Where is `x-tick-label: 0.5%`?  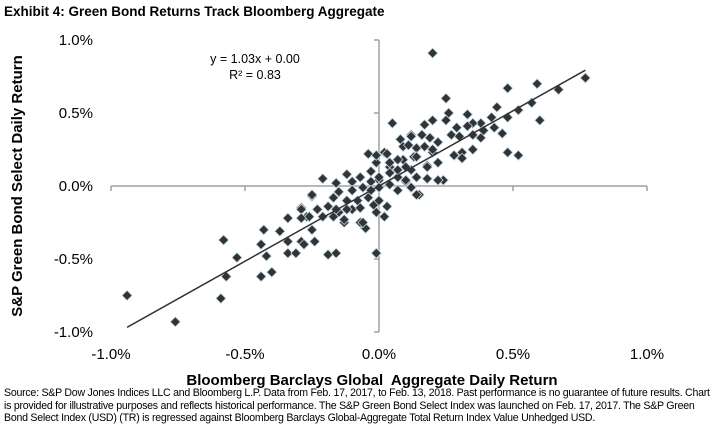 x-tick-label: 0.5% is located at coordinates (513, 354).